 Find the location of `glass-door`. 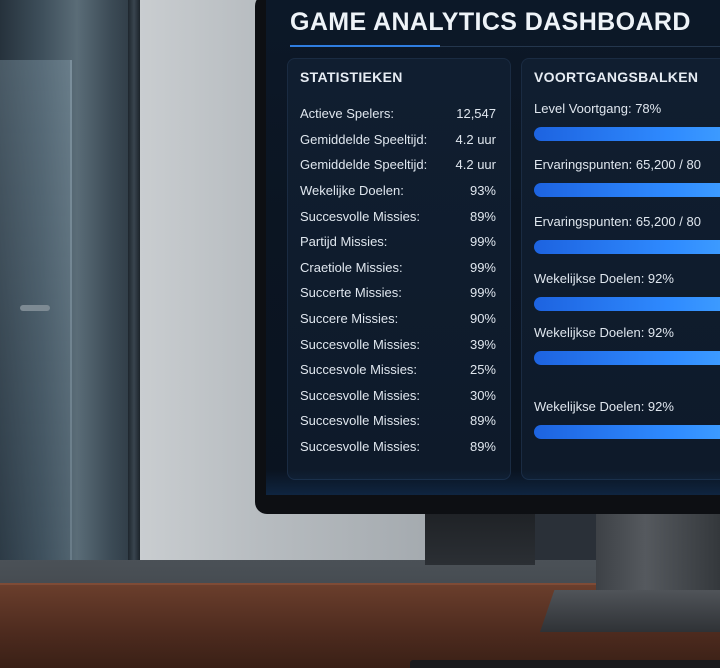

glass-door is located at coordinates (36, 320).